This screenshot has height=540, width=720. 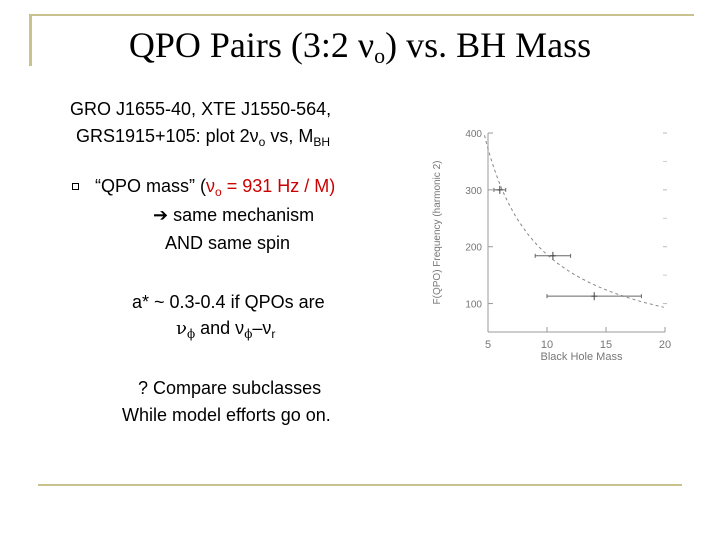 I want to click on chart-y-tick-label: 400, so click(x=473, y=134).